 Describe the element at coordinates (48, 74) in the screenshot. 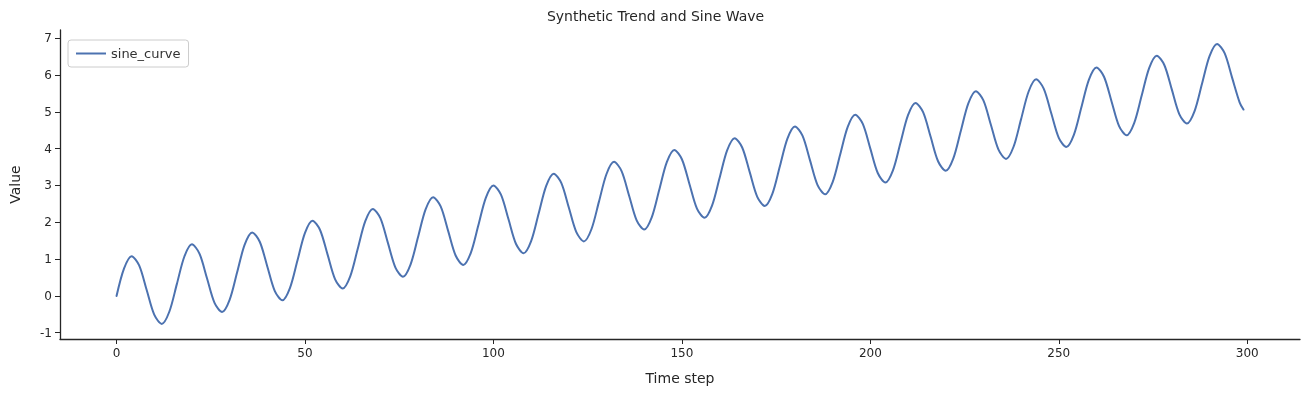

I see `y-tick-label: 6` at that location.